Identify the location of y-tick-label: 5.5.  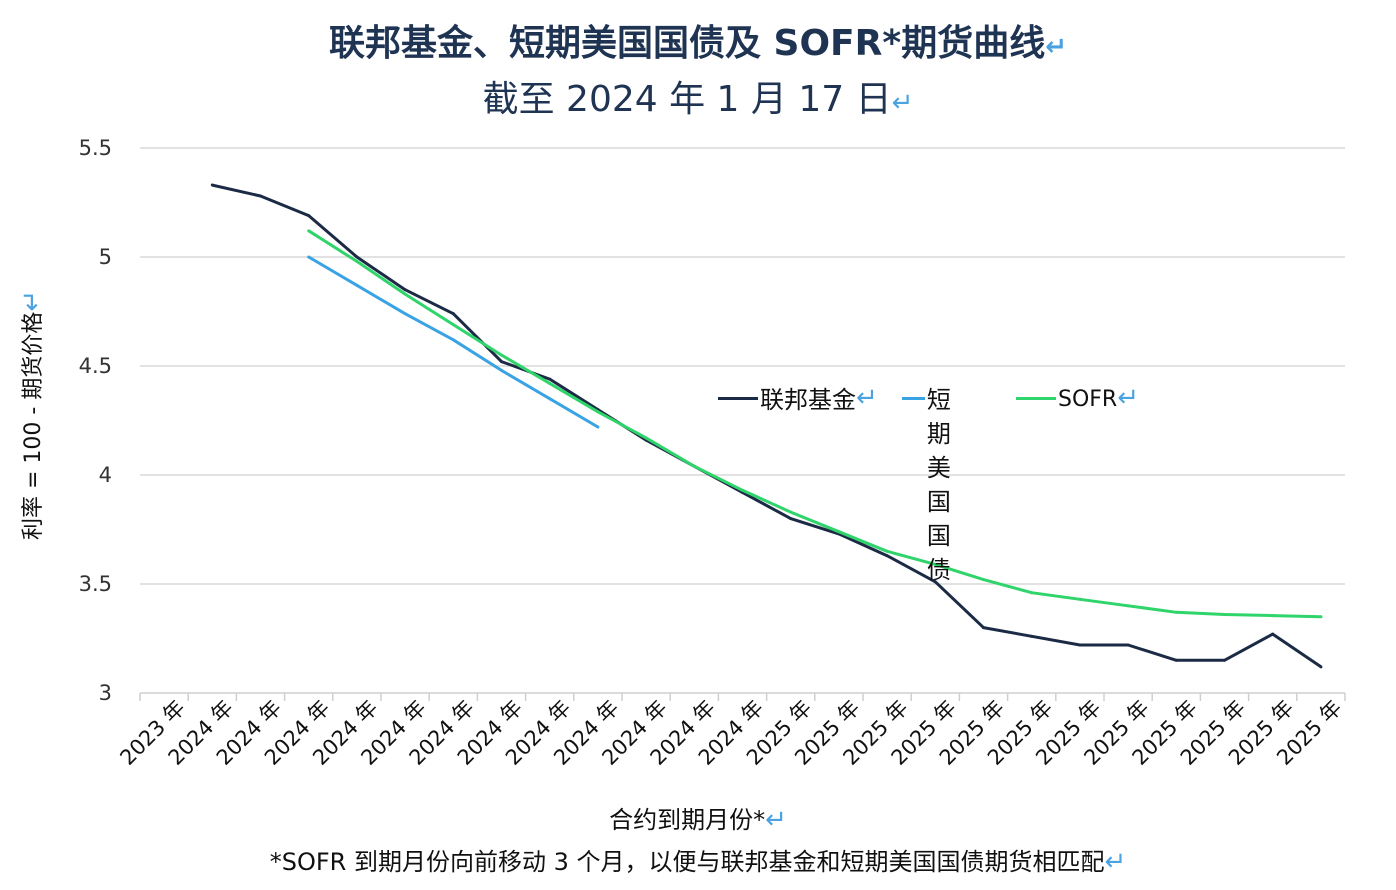
(95, 148).